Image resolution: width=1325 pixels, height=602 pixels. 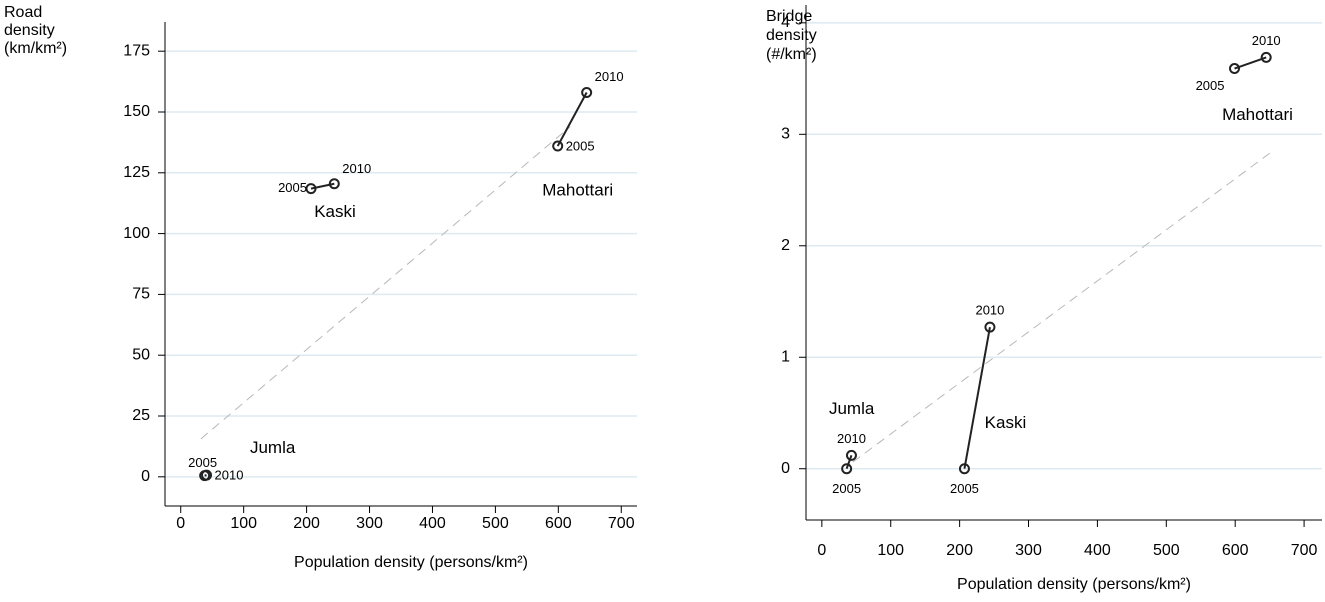 What do you see at coordinates (23, 12) in the screenshot?
I see `y-axis-title: Road` at bounding box center [23, 12].